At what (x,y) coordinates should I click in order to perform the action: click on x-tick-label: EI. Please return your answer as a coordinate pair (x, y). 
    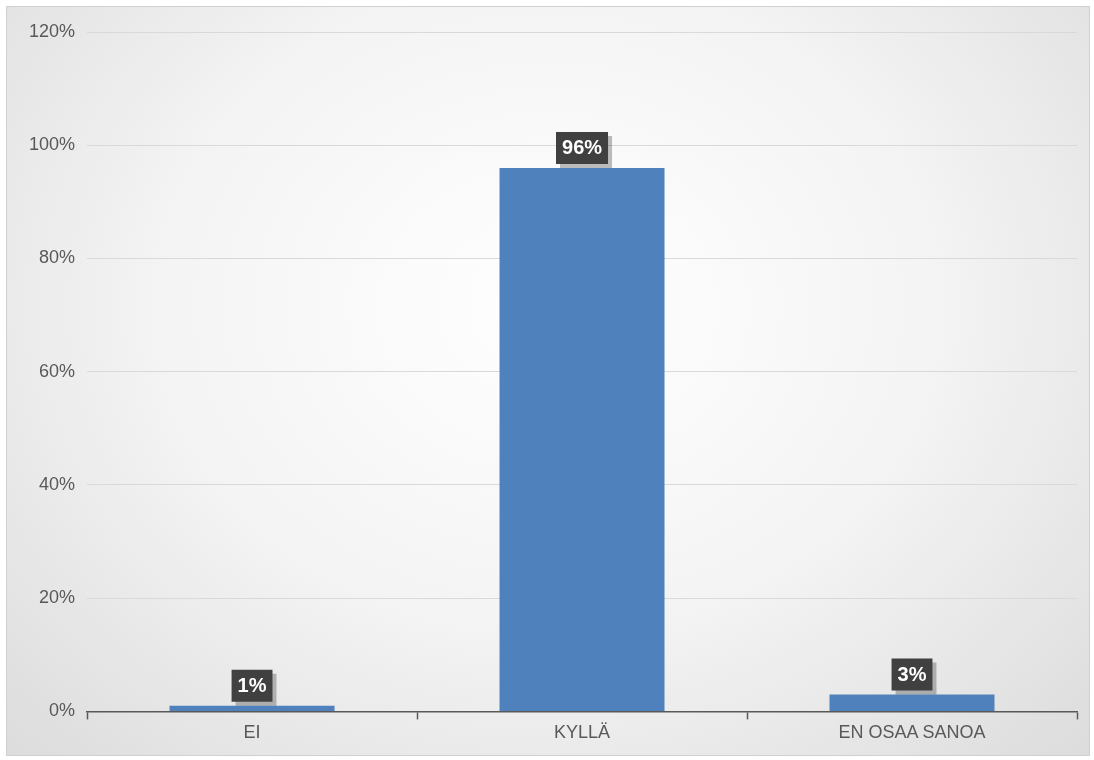
    Looking at the image, I should click on (252, 732).